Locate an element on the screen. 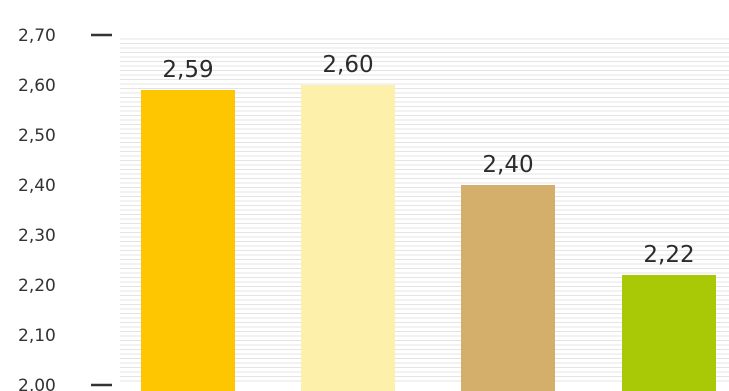 Image resolution: width=729 pixels, height=391 pixels. y-tick-label: 2,10 is located at coordinates (37, 336).